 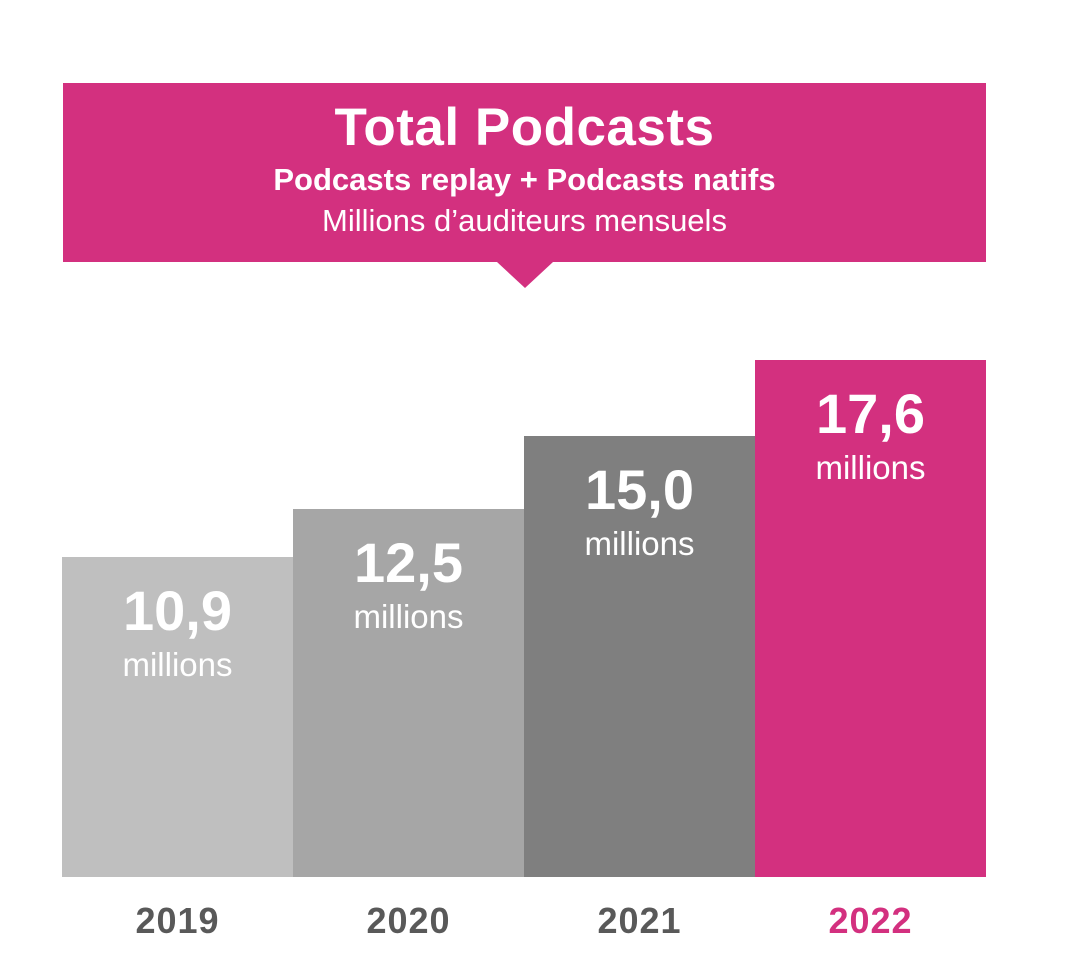 I want to click on banner-pointer-triangle, so click(x=524, y=275).